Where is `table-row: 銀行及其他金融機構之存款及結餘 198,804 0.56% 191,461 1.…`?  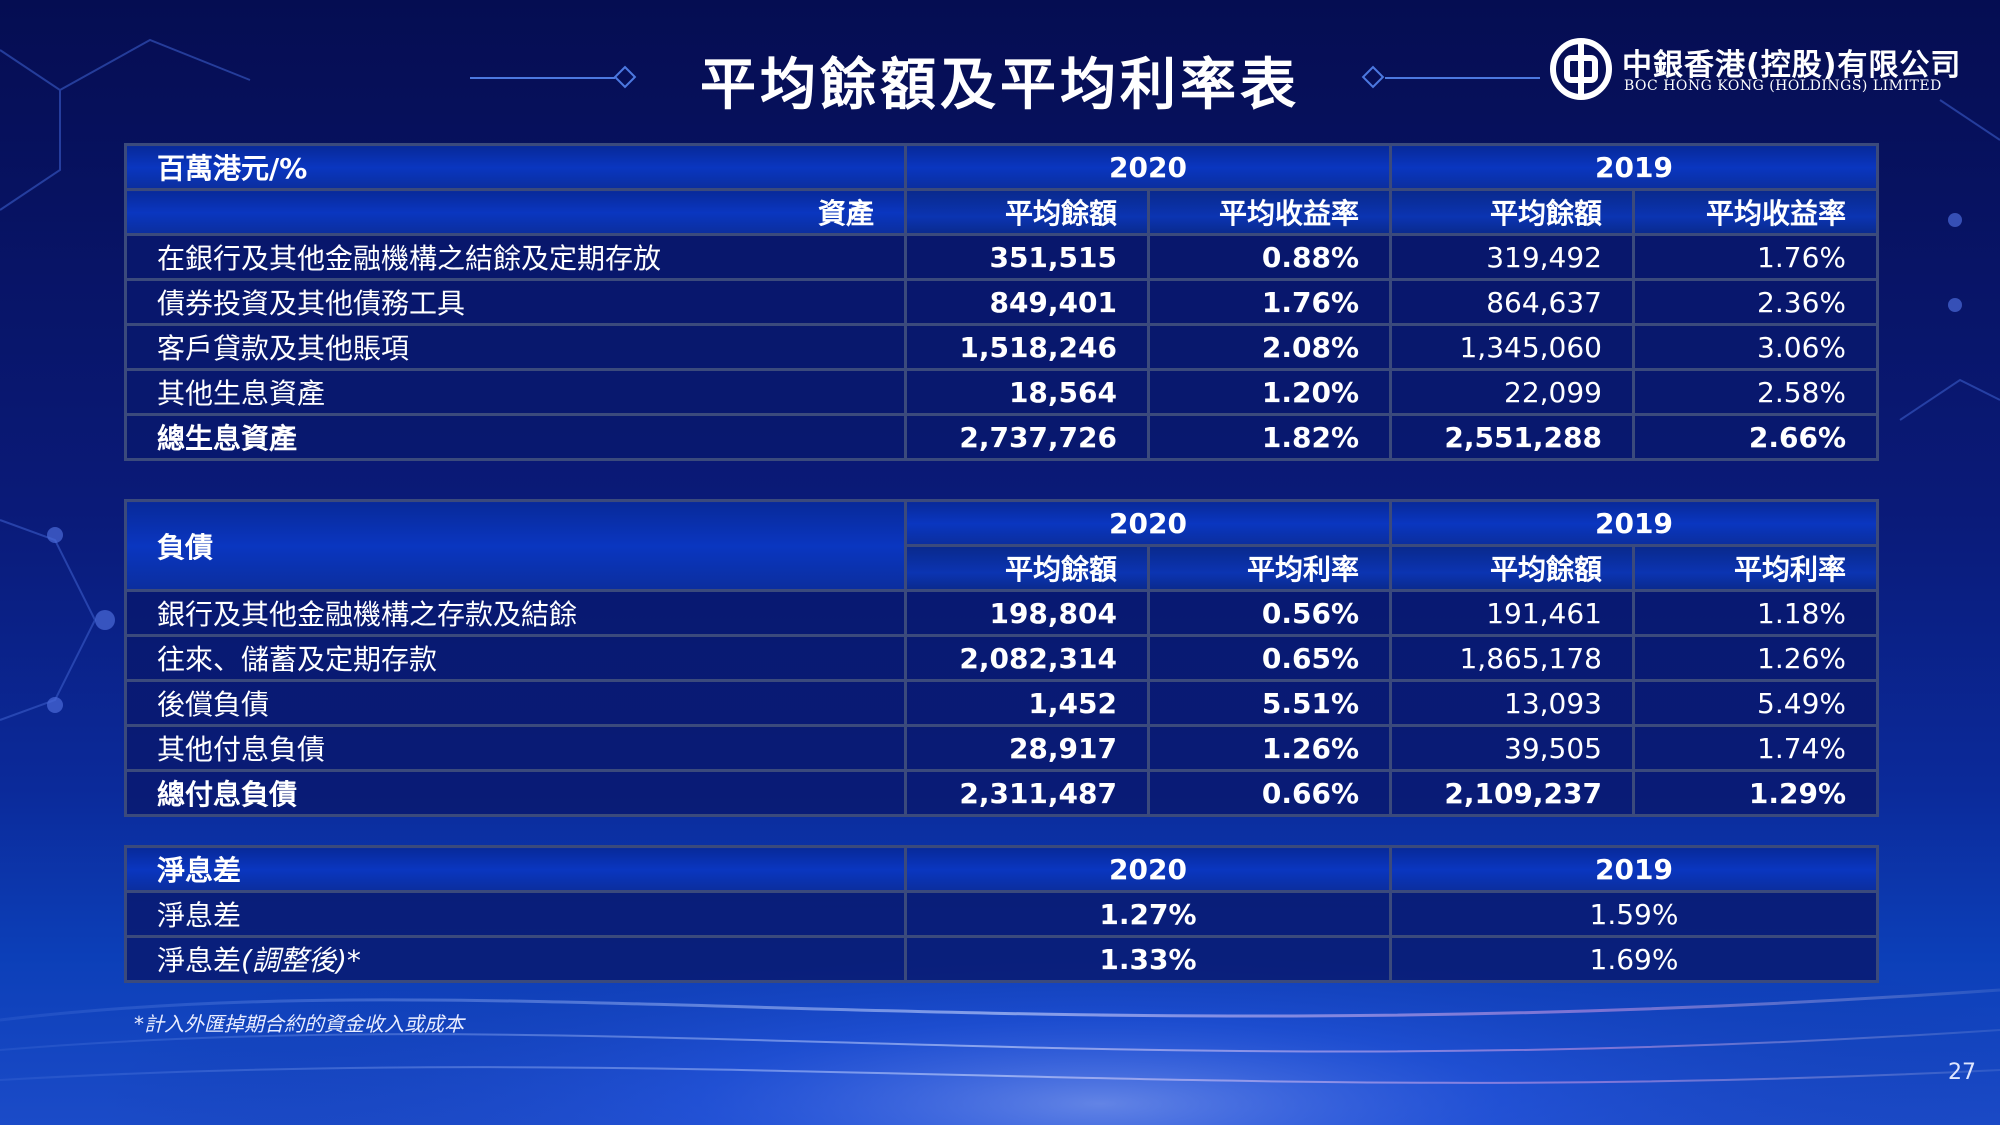
table-row: 銀行及其他金融機構之存款及結餘 198,804 0.56% 191,461 1.… is located at coordinates (1001, 613).